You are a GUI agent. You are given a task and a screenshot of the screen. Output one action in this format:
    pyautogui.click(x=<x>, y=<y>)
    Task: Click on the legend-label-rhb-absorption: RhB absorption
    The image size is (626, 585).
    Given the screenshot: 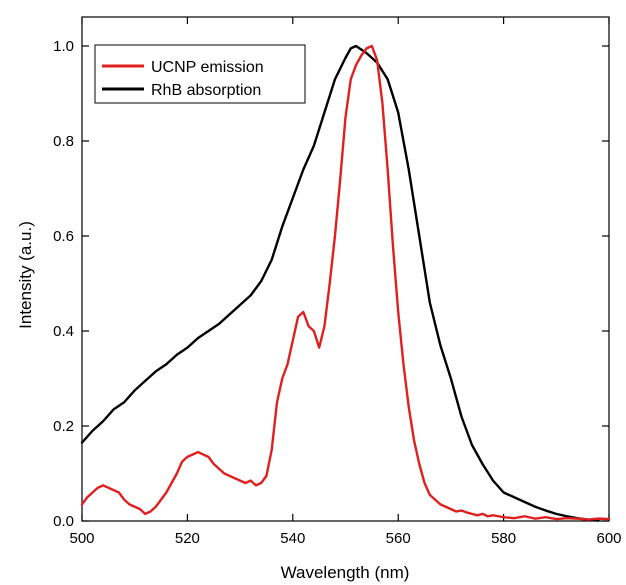 What is the action you would take?
    pyautogui.click(x=206, y=90)
    